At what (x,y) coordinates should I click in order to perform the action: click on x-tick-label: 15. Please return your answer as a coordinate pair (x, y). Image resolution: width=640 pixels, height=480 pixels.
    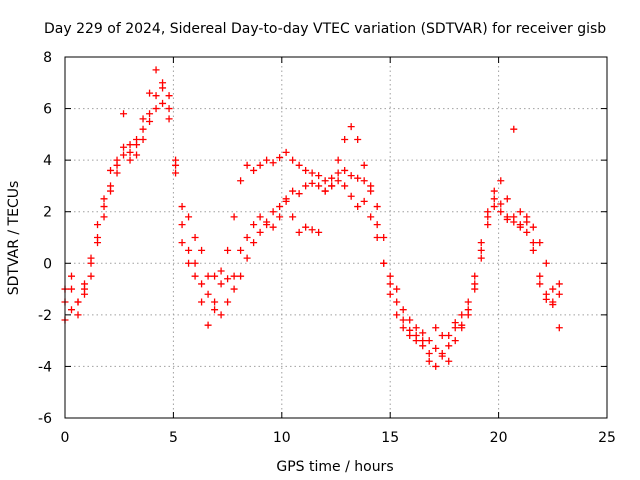
    Looking at the image, I should click on (390, 438).